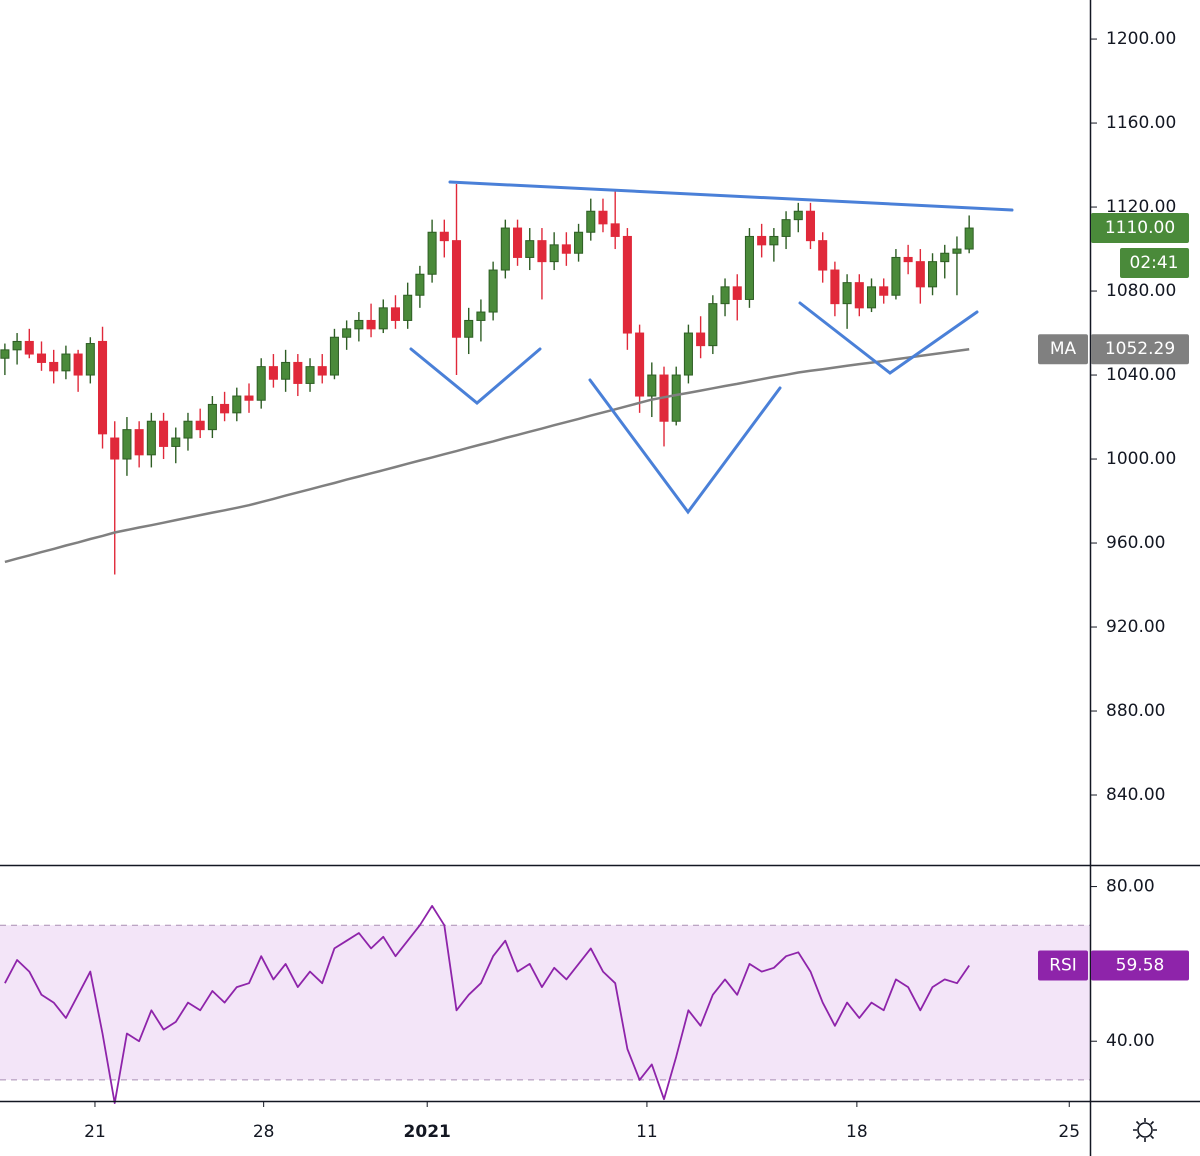  What do you see at coordinates (1141, 375) in the screenshot?
I see `y-tick-label: 1040.00` at bounding box center [1141, 375].